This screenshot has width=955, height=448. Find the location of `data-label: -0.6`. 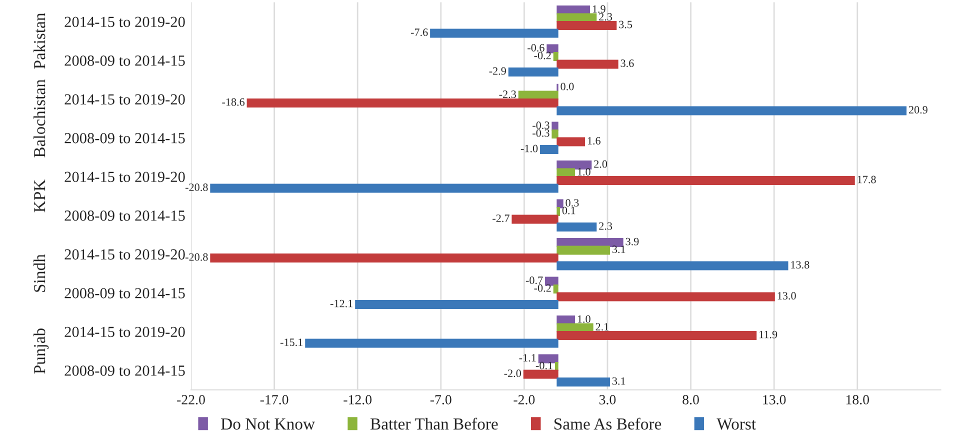

data-label: -0.6 is located at coordinates (536, 48).